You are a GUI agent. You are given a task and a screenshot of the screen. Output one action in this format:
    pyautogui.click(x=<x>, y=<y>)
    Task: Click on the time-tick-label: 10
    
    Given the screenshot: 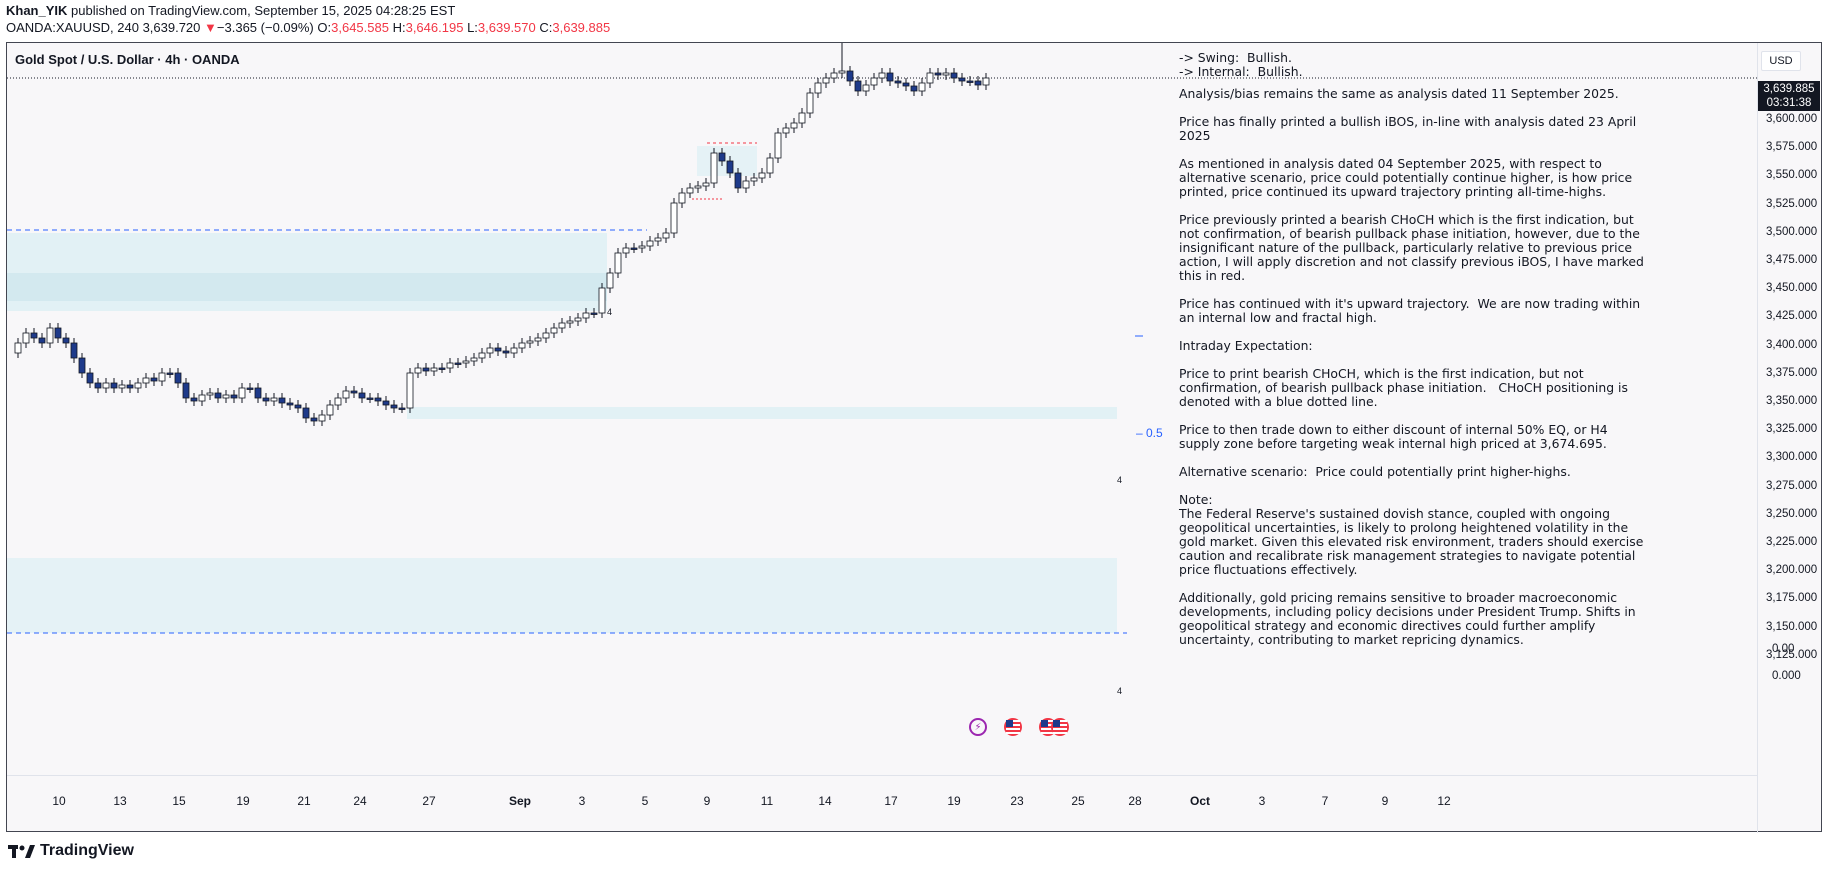 What is the action you would take?
    pyautogui.click(x=59, y=801)
    